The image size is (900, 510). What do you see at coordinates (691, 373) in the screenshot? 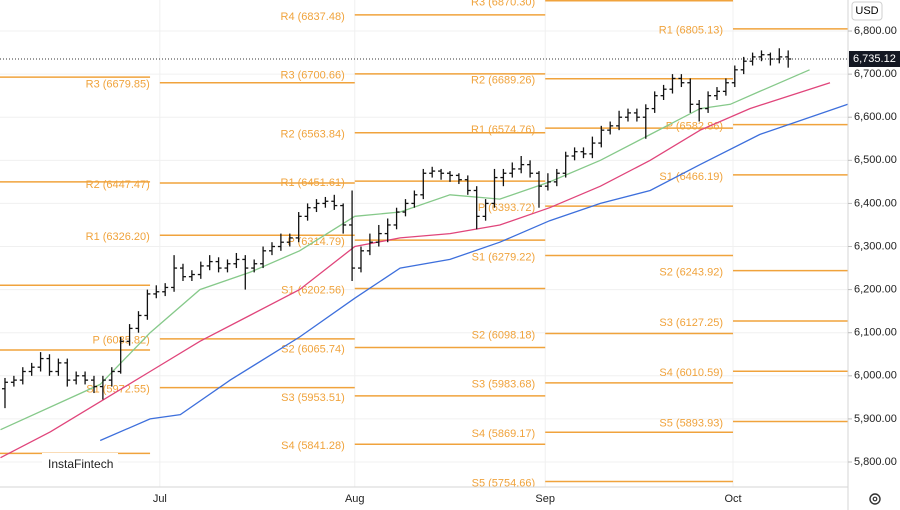
I see `pivot-label: S4 (6010.59)` at bounding box center [691, 373].